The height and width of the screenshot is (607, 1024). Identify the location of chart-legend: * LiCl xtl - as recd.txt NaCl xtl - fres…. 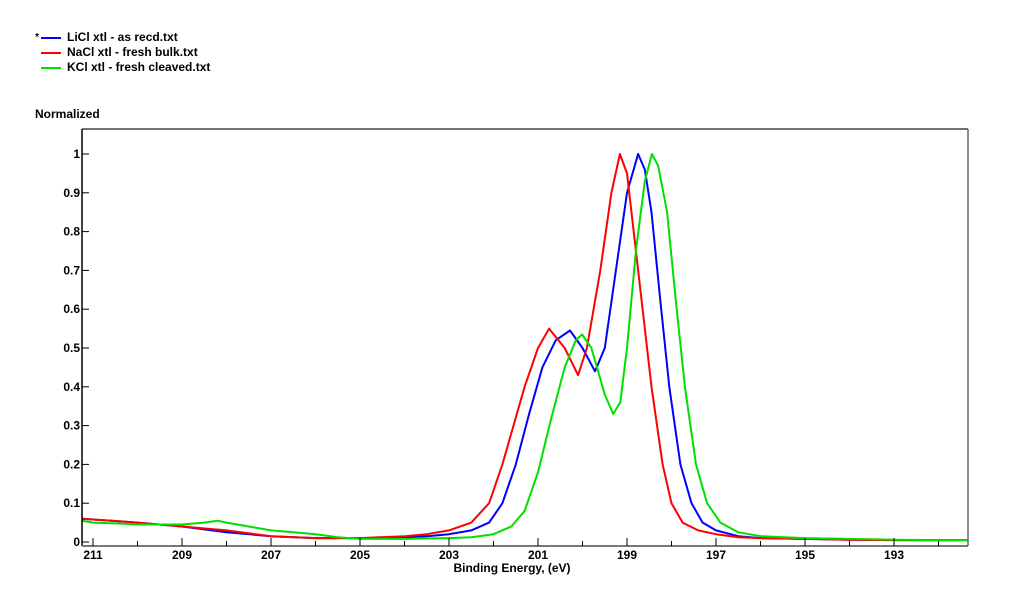
(120, 52).